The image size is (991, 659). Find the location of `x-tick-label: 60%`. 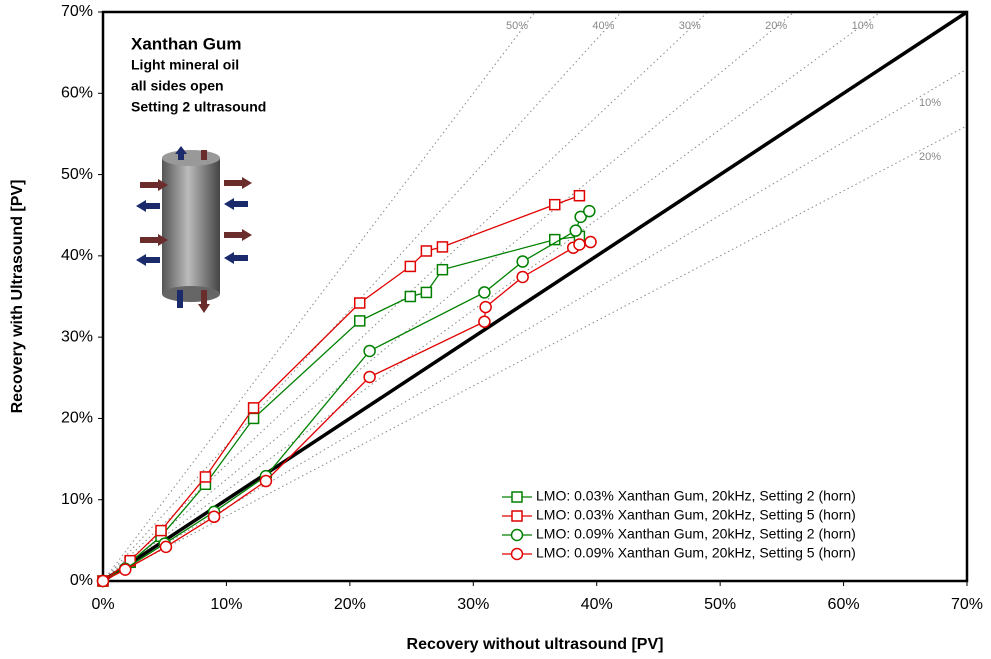

x-tick-label: 60% is located at coordinates (844, 604).